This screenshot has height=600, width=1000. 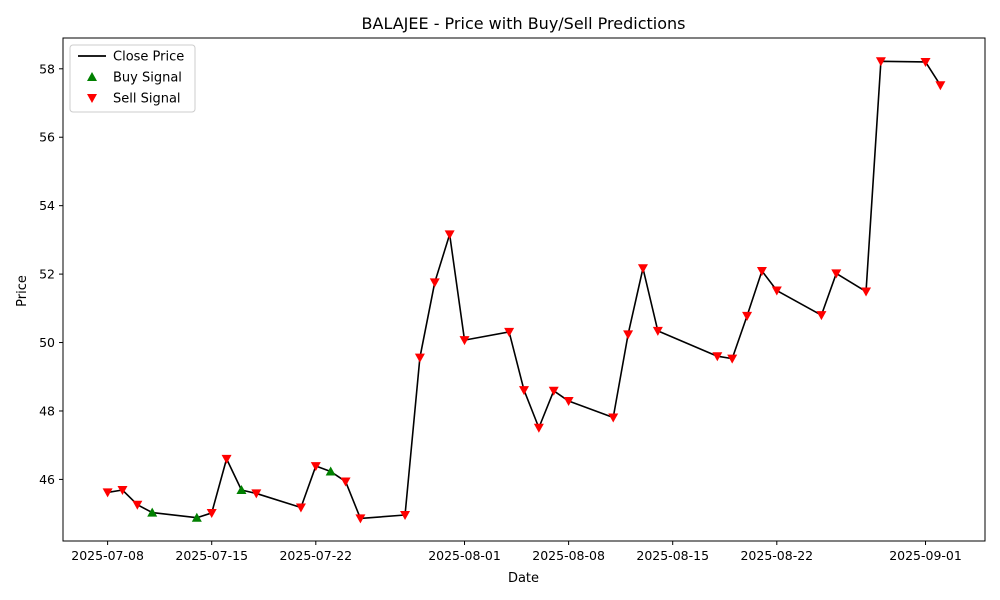 I want to click on x-tick-label: 2025-08-08, so click(x=568, y=555).